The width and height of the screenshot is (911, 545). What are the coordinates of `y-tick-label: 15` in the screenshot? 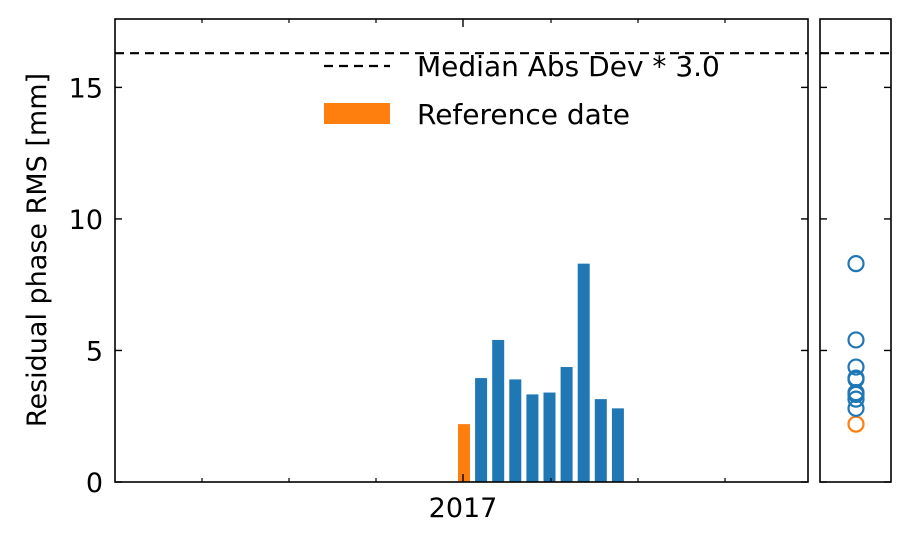 It's located at (86, 88).